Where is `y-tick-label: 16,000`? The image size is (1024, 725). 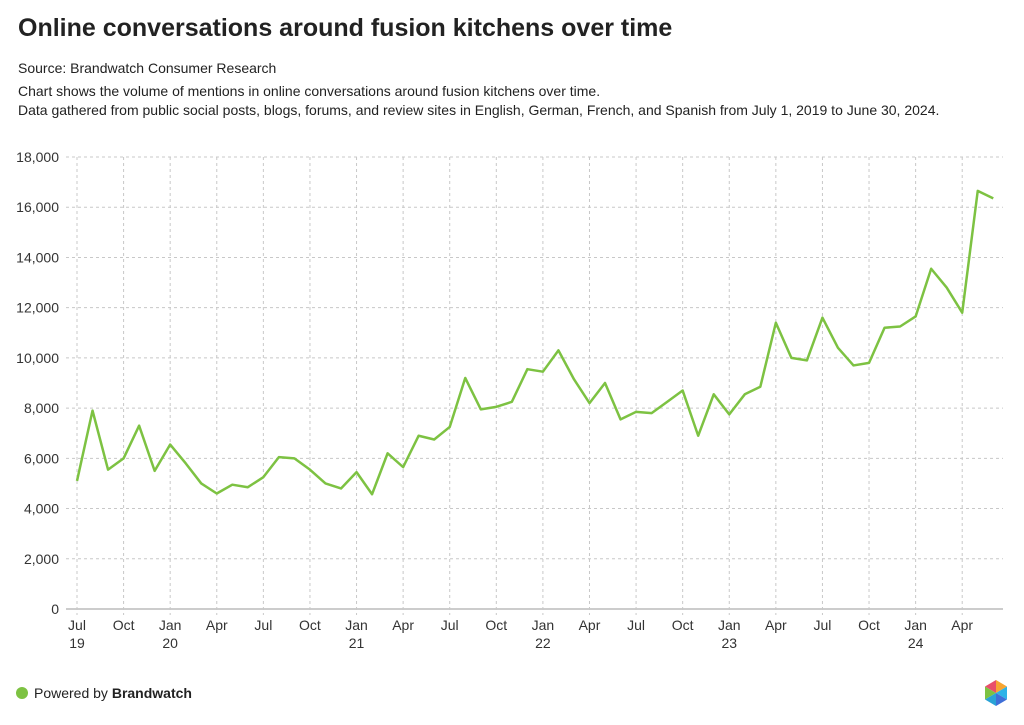
y-tick-label: 16,000 is located at coordinates (37, 207).